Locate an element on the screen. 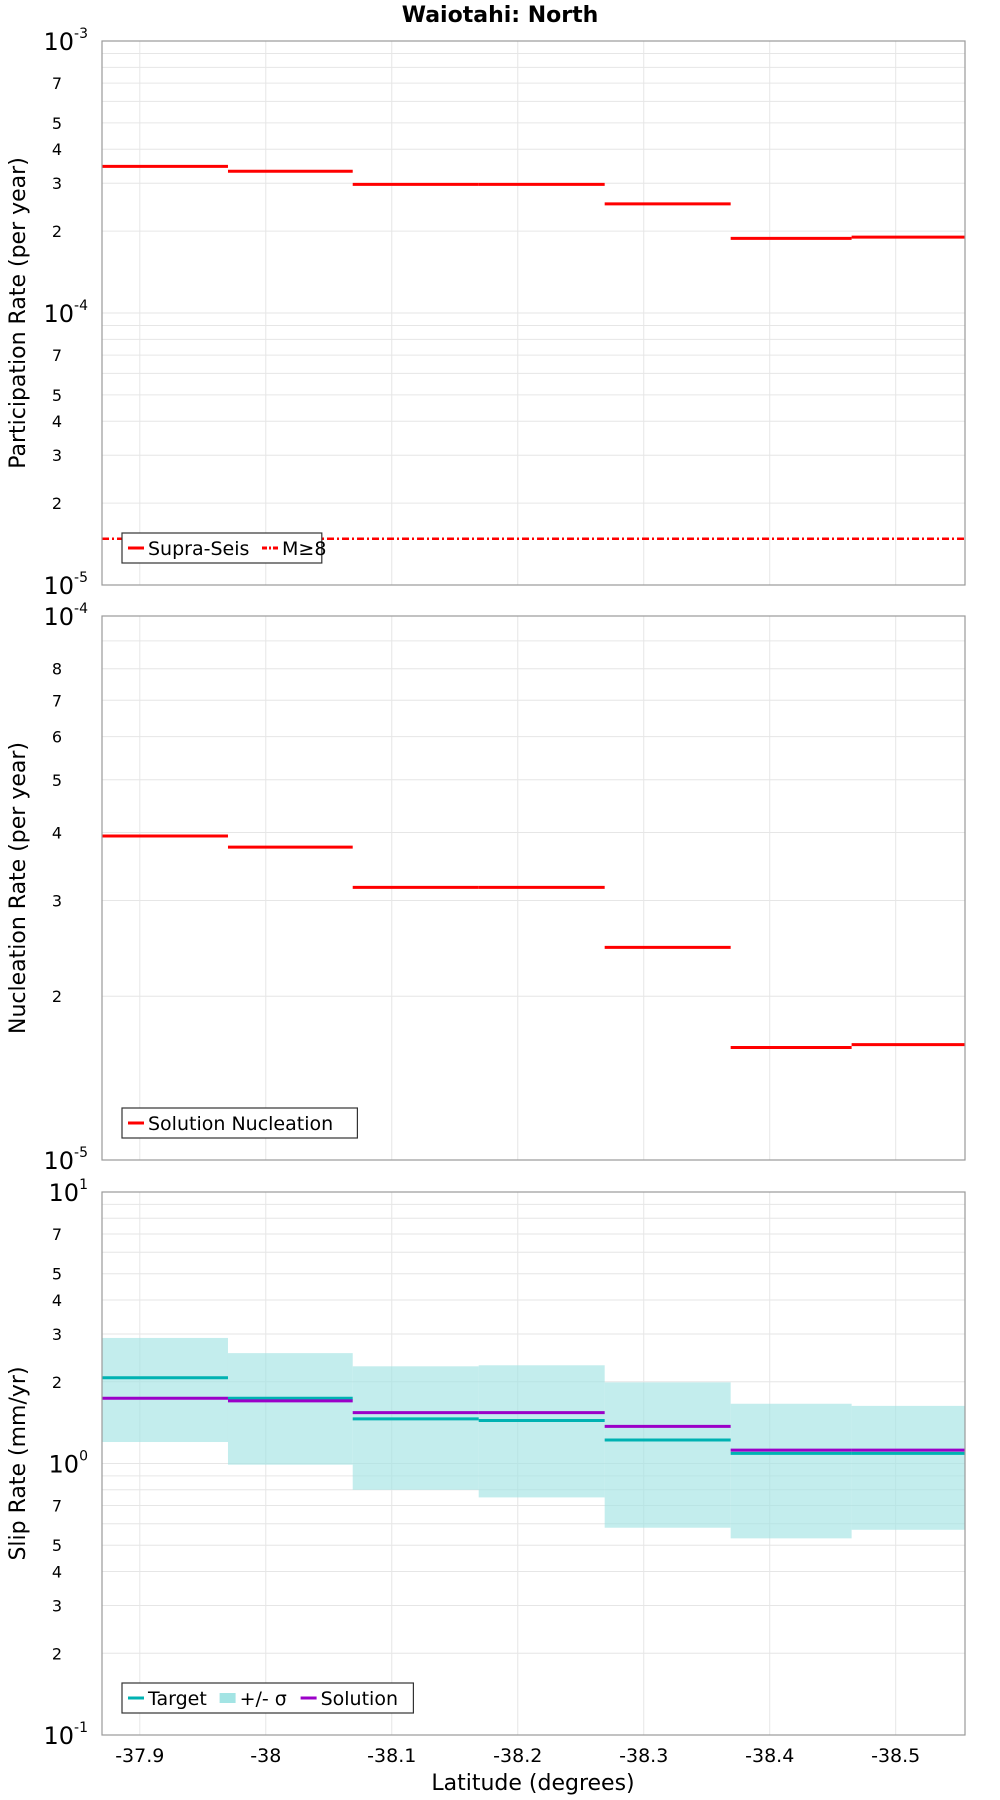  y-major-tick-label: 10¹ is located at coordinates (68, 1192).